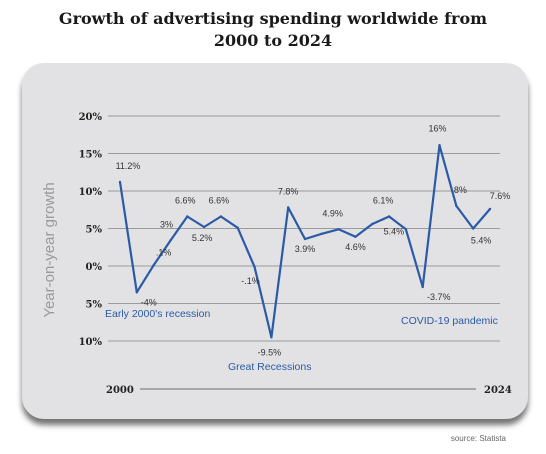  What do you see at coordinates (128, 166) in the screenshot?
I see `point-label: 11.2%` at bounding box center [128, 166].